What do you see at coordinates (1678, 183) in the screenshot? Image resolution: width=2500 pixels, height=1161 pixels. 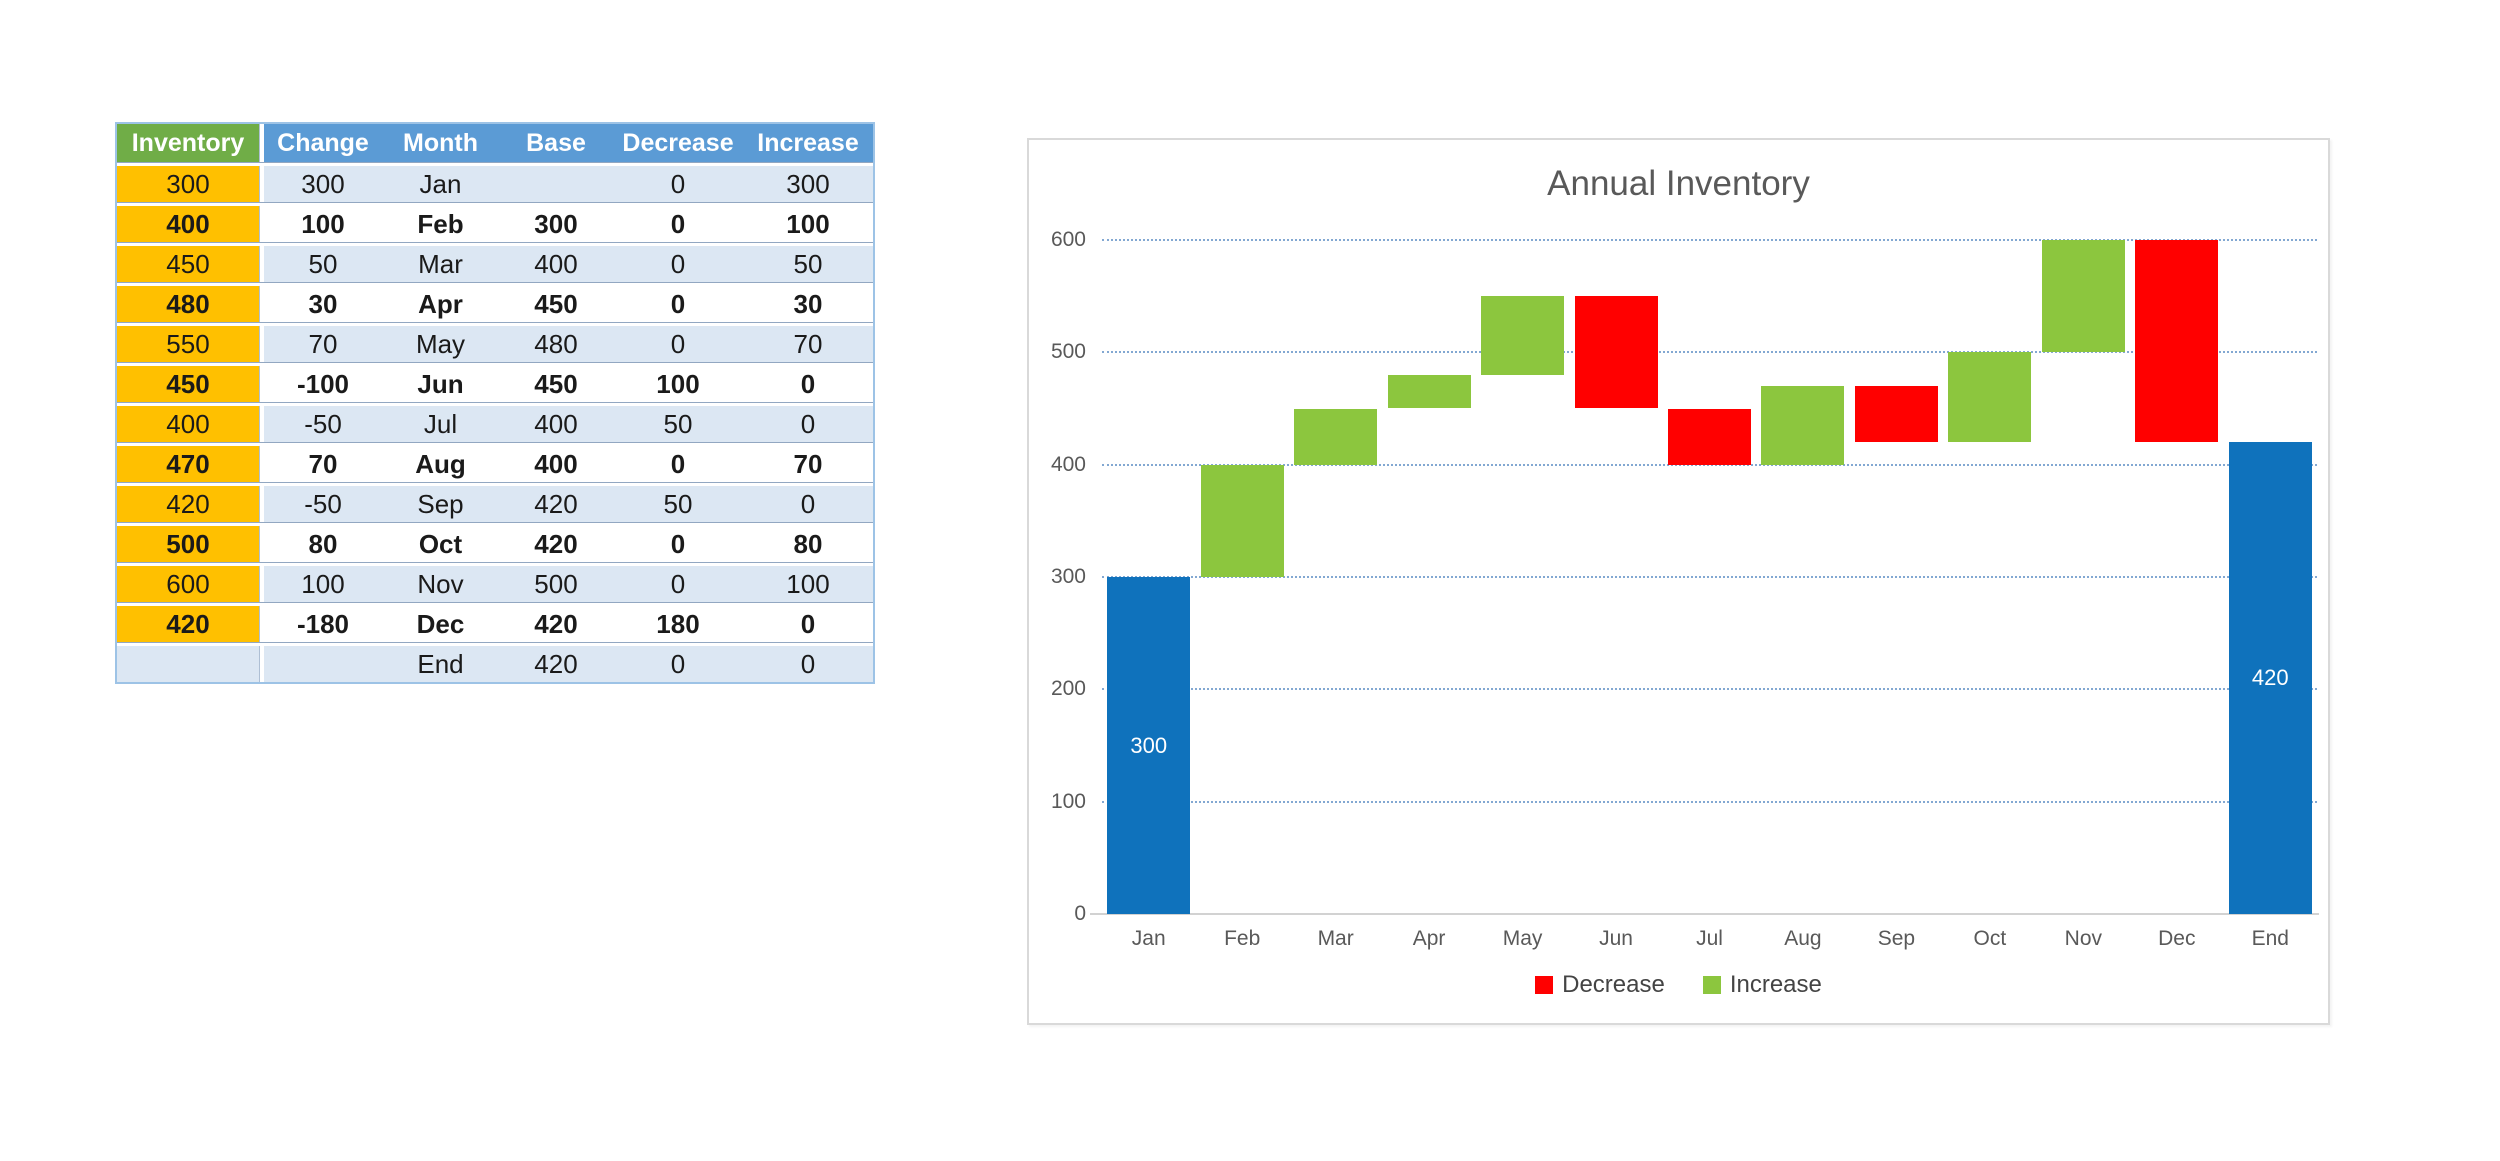 I see `chart-title: Annual Inventory` at bounding box center [1678, 183].